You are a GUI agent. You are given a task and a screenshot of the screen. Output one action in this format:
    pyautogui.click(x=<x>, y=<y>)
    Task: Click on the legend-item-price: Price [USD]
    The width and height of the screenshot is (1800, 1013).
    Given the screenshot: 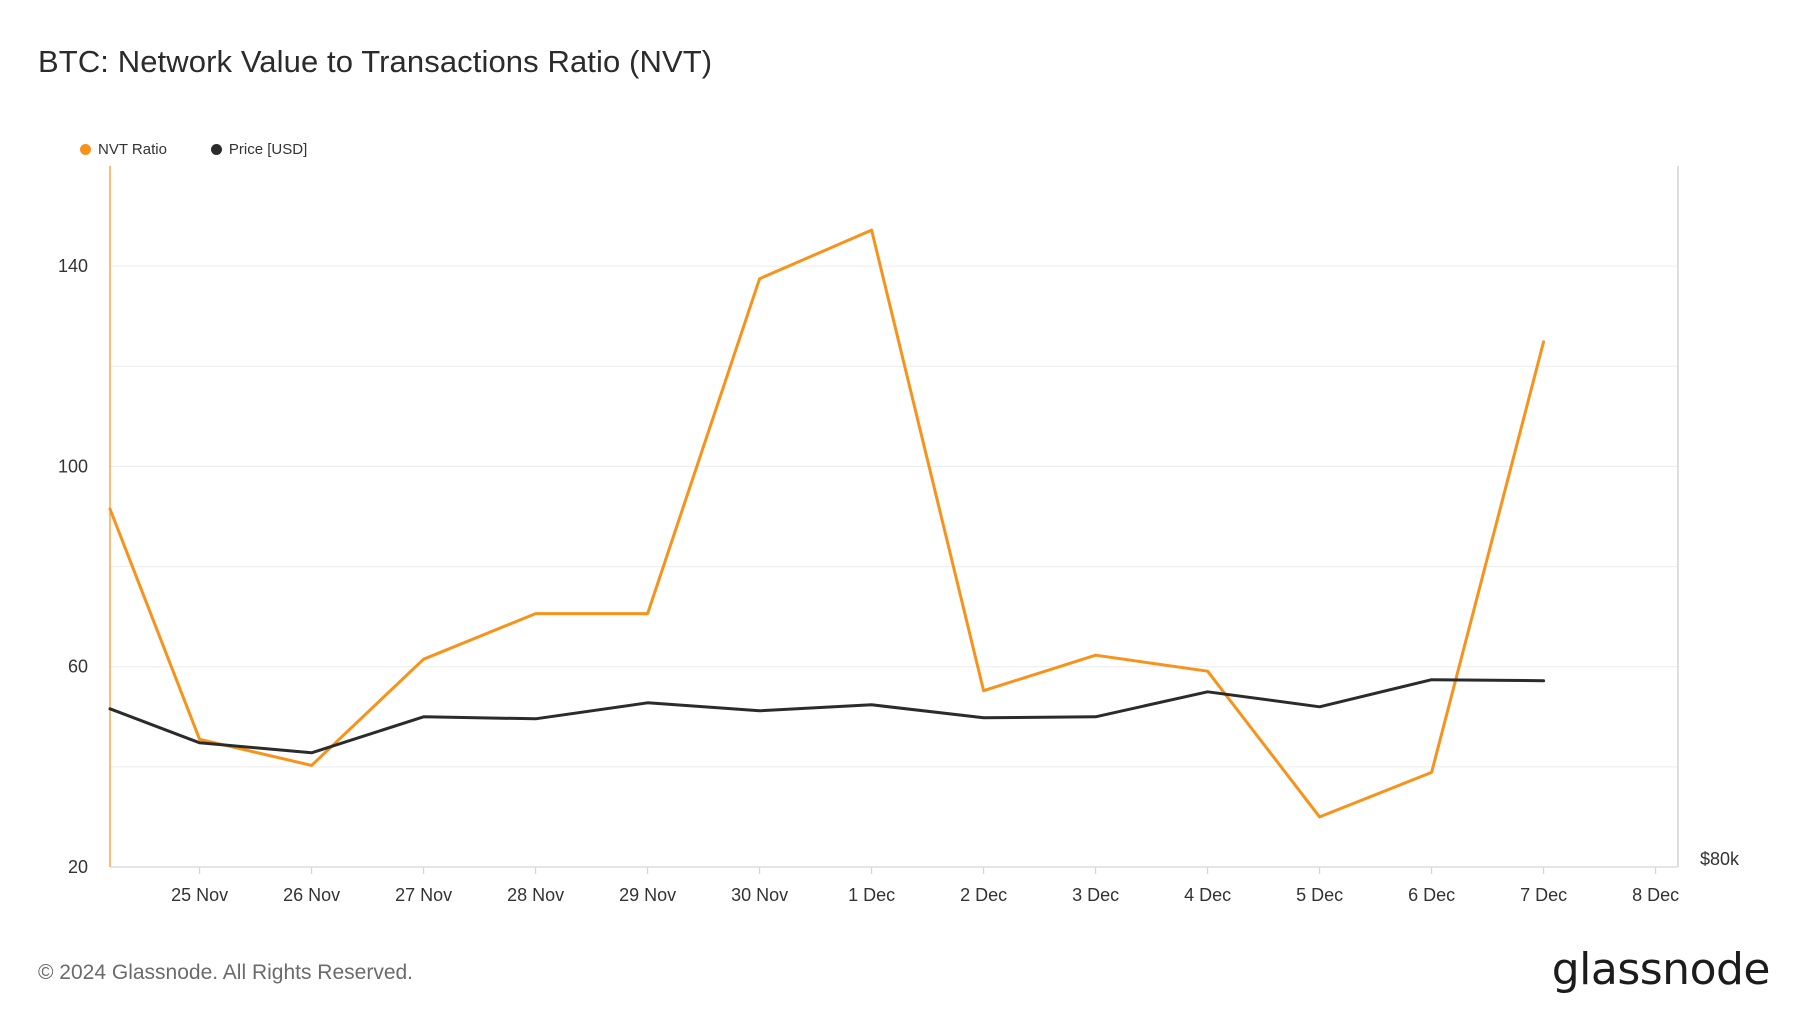 What is the action you would take?
    pyautogui.click(x=259, y=149)
    